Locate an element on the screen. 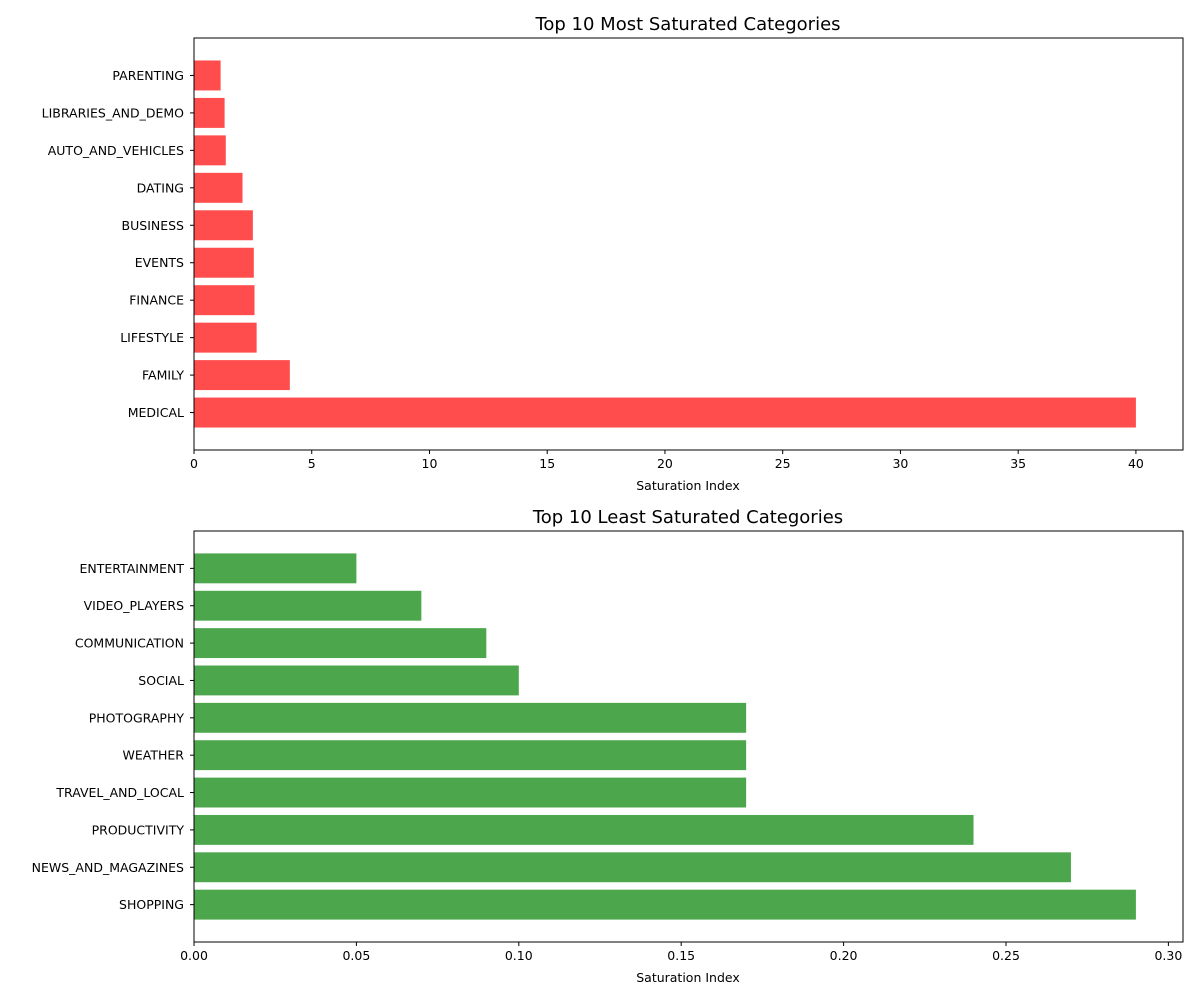  chart-title: Top 10 Least Saturated Categories is located at coordinates (687, 517).